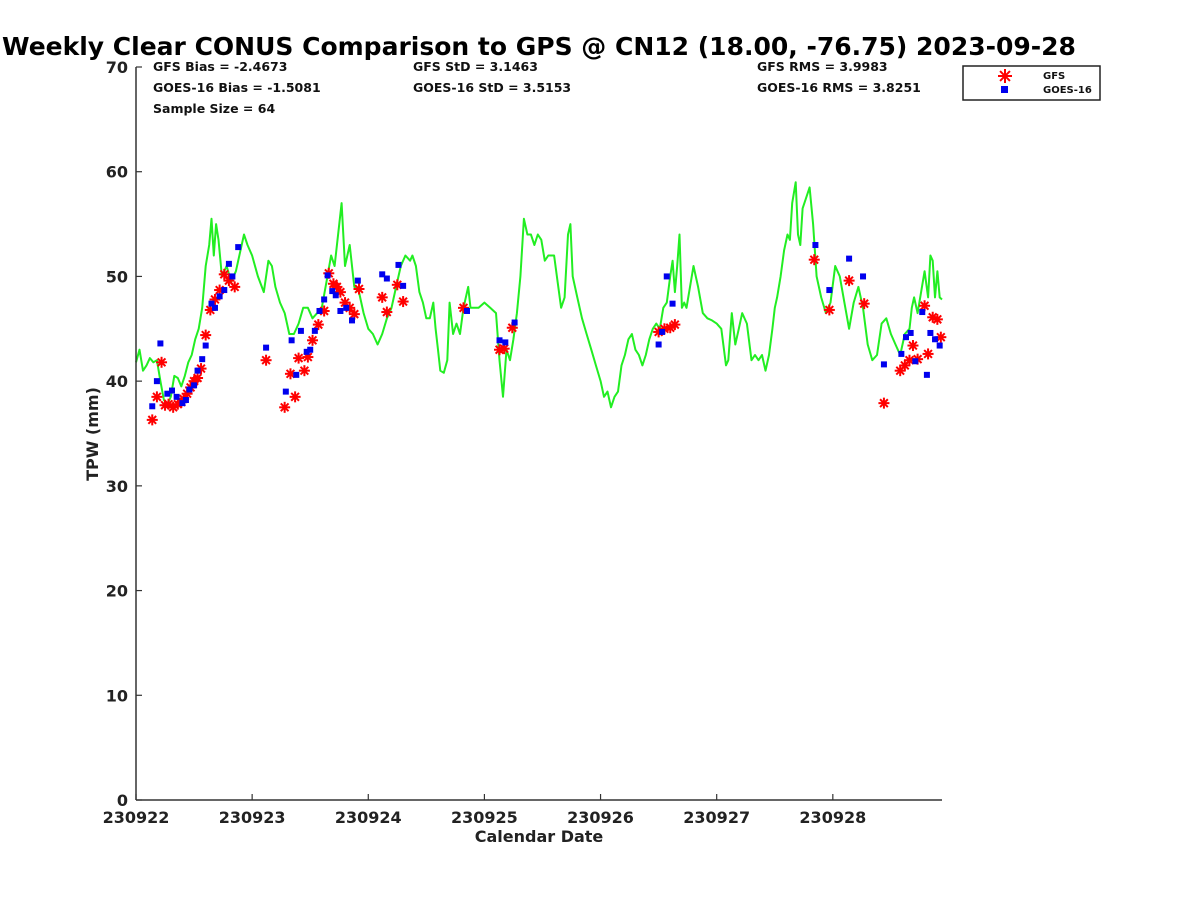 The image size is (1200, 900). Describe the element at coordinates (600, 817) in the screenshot. I see `x-tick-label: 230926` at that location.